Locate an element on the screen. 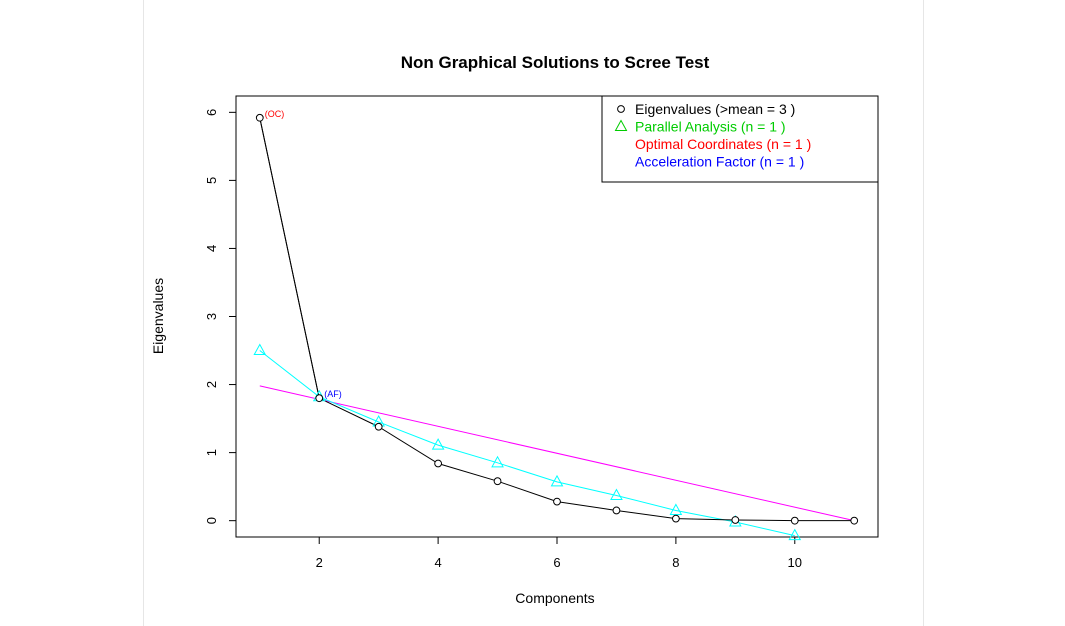  legend-entry: Parallel Analysis (n = 1 ) is located at coordinates (710, 127).